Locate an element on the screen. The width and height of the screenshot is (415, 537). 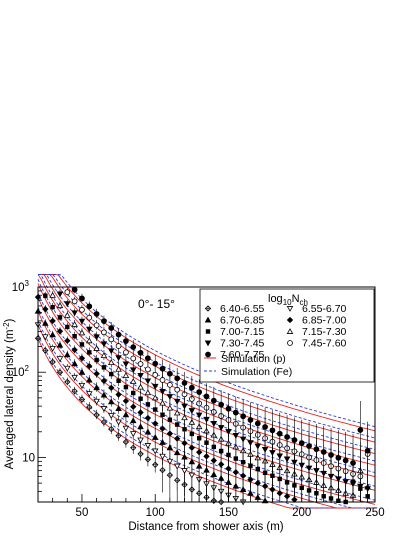
legend-proton-label: Simulation (p) is located at coordinates (253, 359).